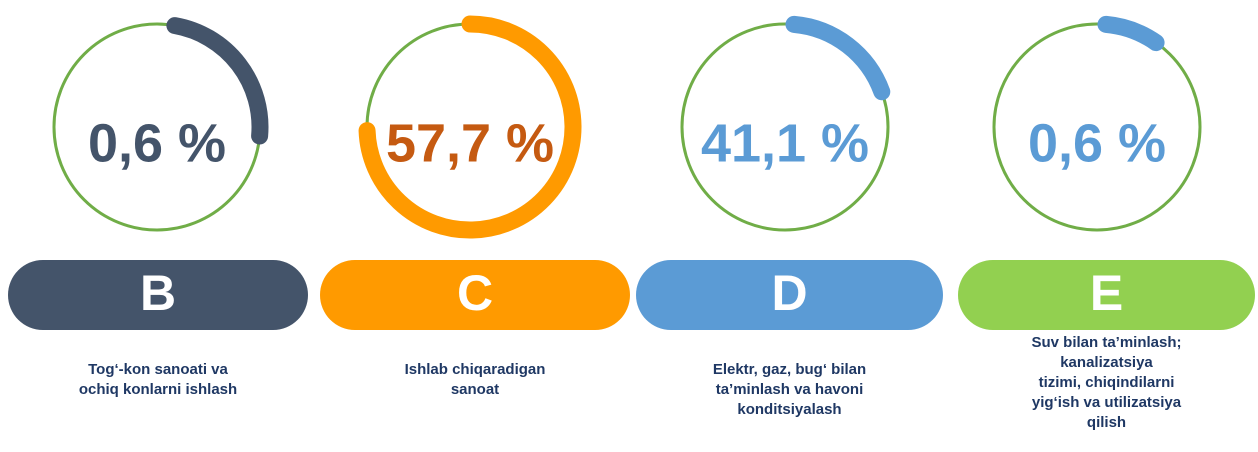 The height and width of the screenshot is (452, 1258). What do you see at coordinates (470, 143) in the screenshot?
I see `value-label: 57,7 %` at bounding box center [470, 143].